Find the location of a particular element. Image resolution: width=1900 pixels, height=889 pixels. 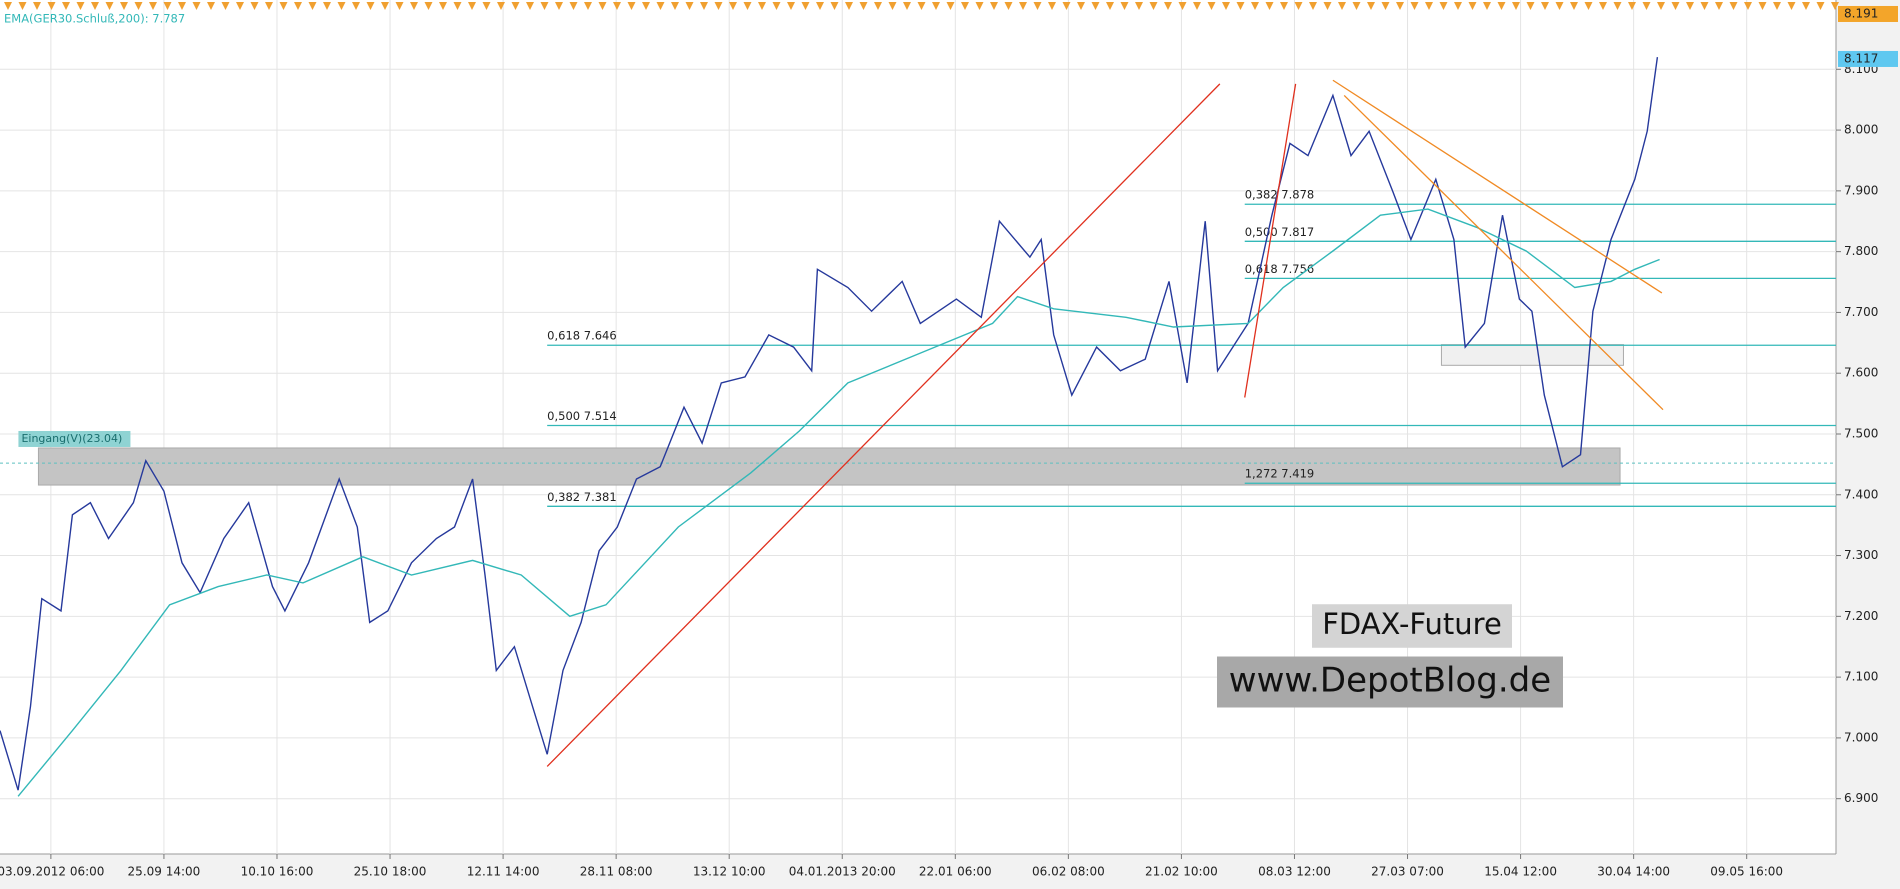

fib-label: 0,618 7.646 is located at coordinates (582, 336).